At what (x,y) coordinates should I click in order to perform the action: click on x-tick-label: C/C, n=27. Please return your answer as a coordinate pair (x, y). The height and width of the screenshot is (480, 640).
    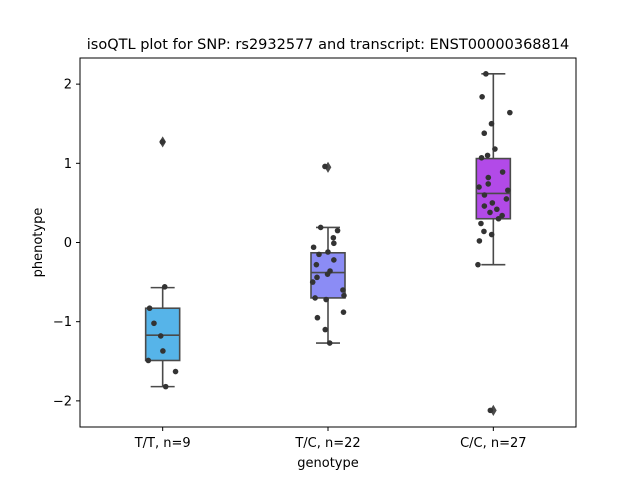
    Looking at the image, I should click on (493, 443).